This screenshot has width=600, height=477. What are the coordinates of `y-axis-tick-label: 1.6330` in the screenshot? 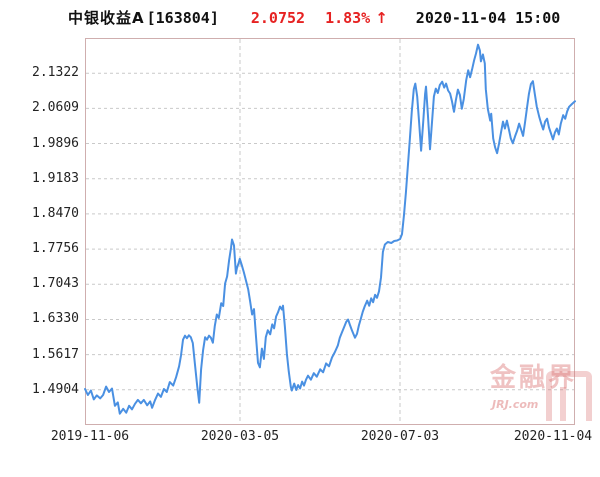 It's located at (55, 318).